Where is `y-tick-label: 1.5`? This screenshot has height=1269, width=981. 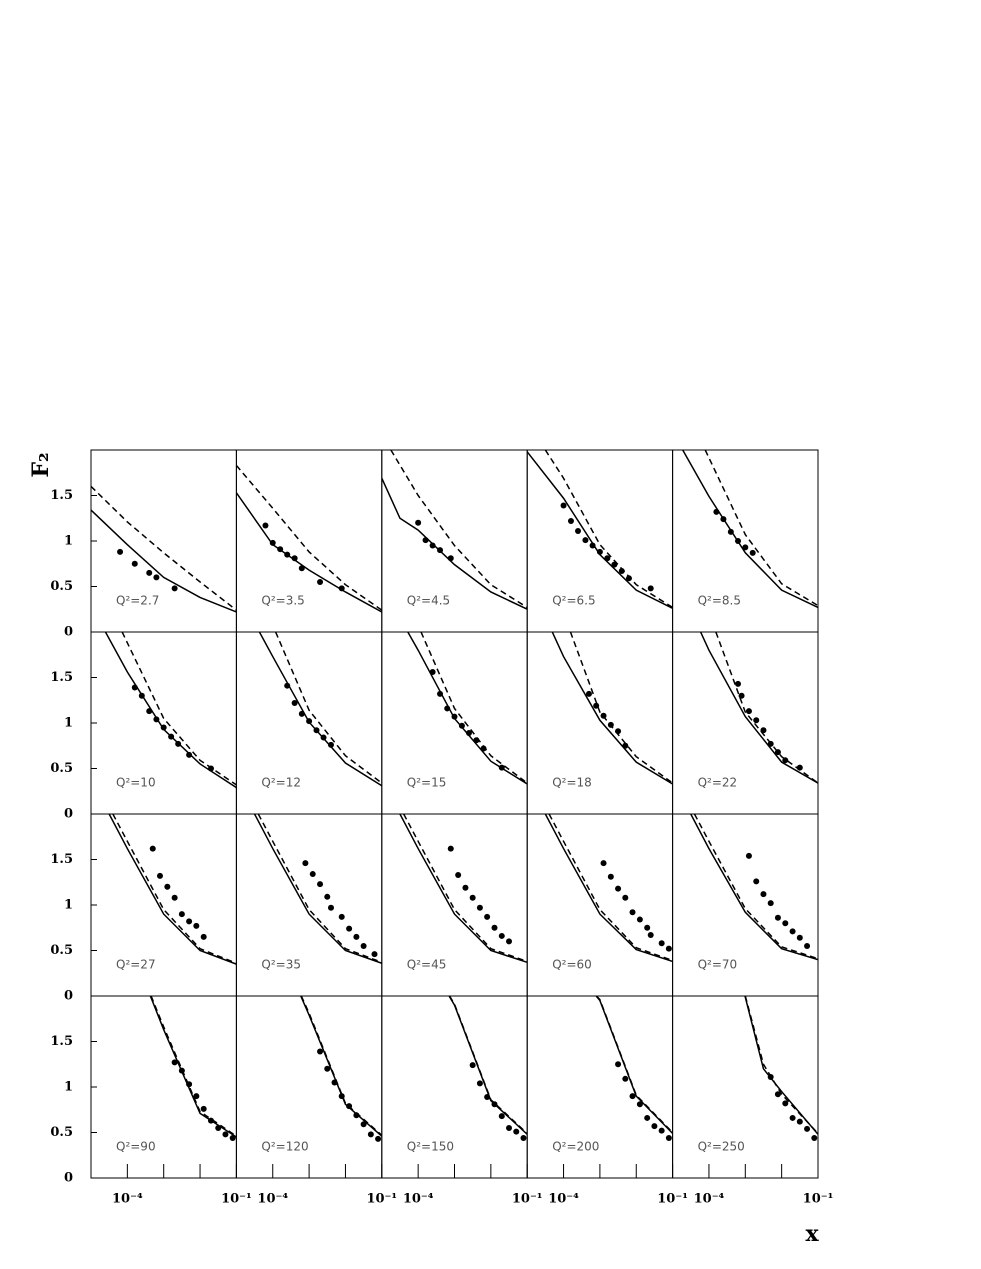 y-tick-label: 1.5 is located at coordinates (61, 677).